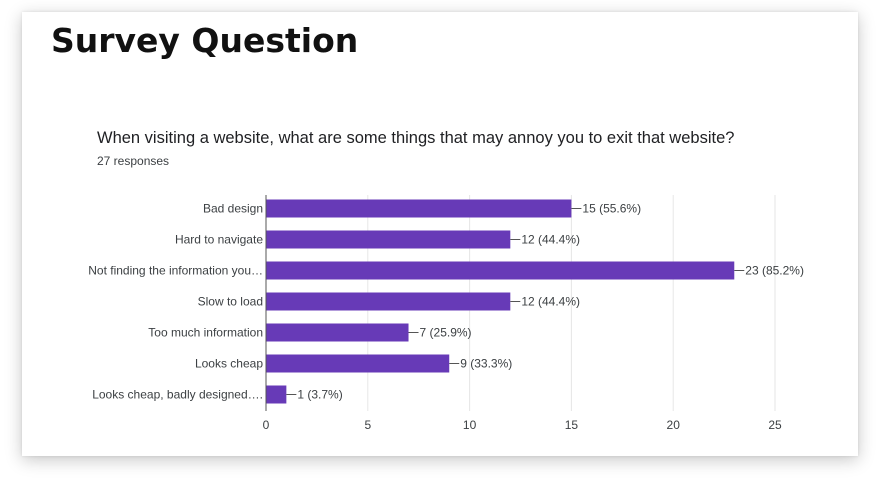 This screenshot has height=493, width=880. I want to click on category-label: Bad design, so click(233, 209).